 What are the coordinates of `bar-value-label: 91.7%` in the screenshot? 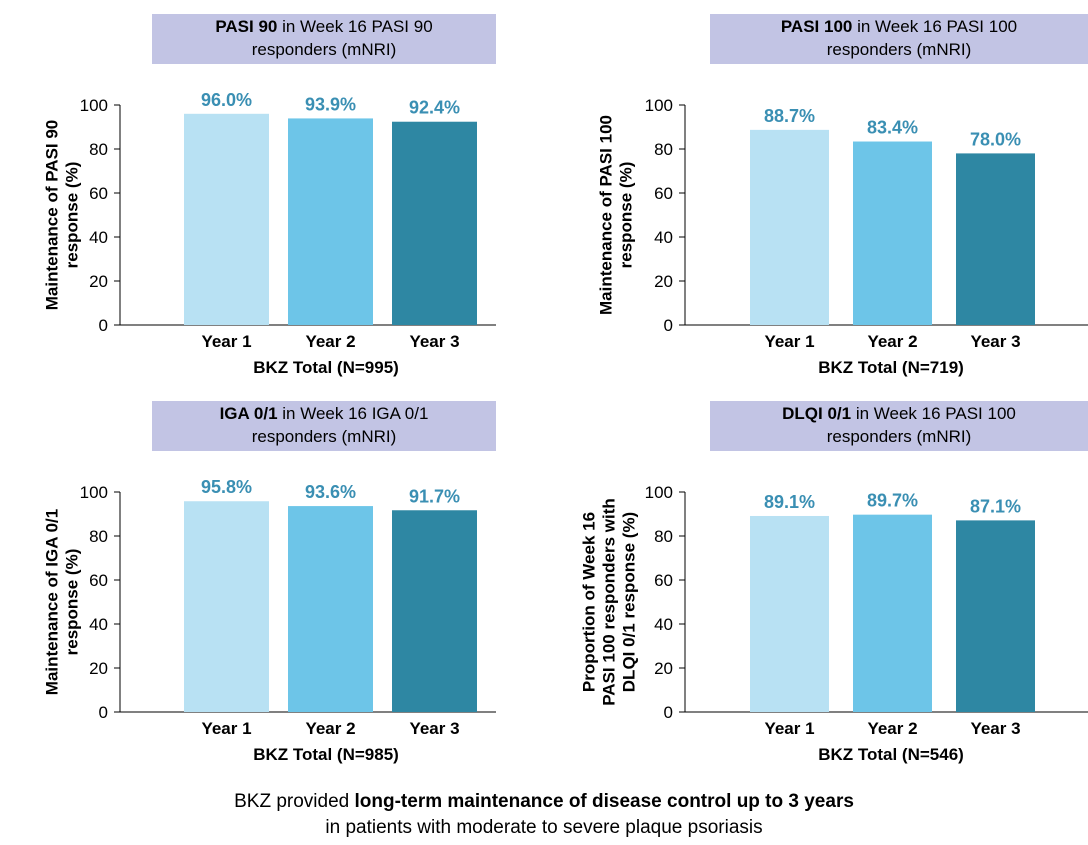 It's located at (434, 496).